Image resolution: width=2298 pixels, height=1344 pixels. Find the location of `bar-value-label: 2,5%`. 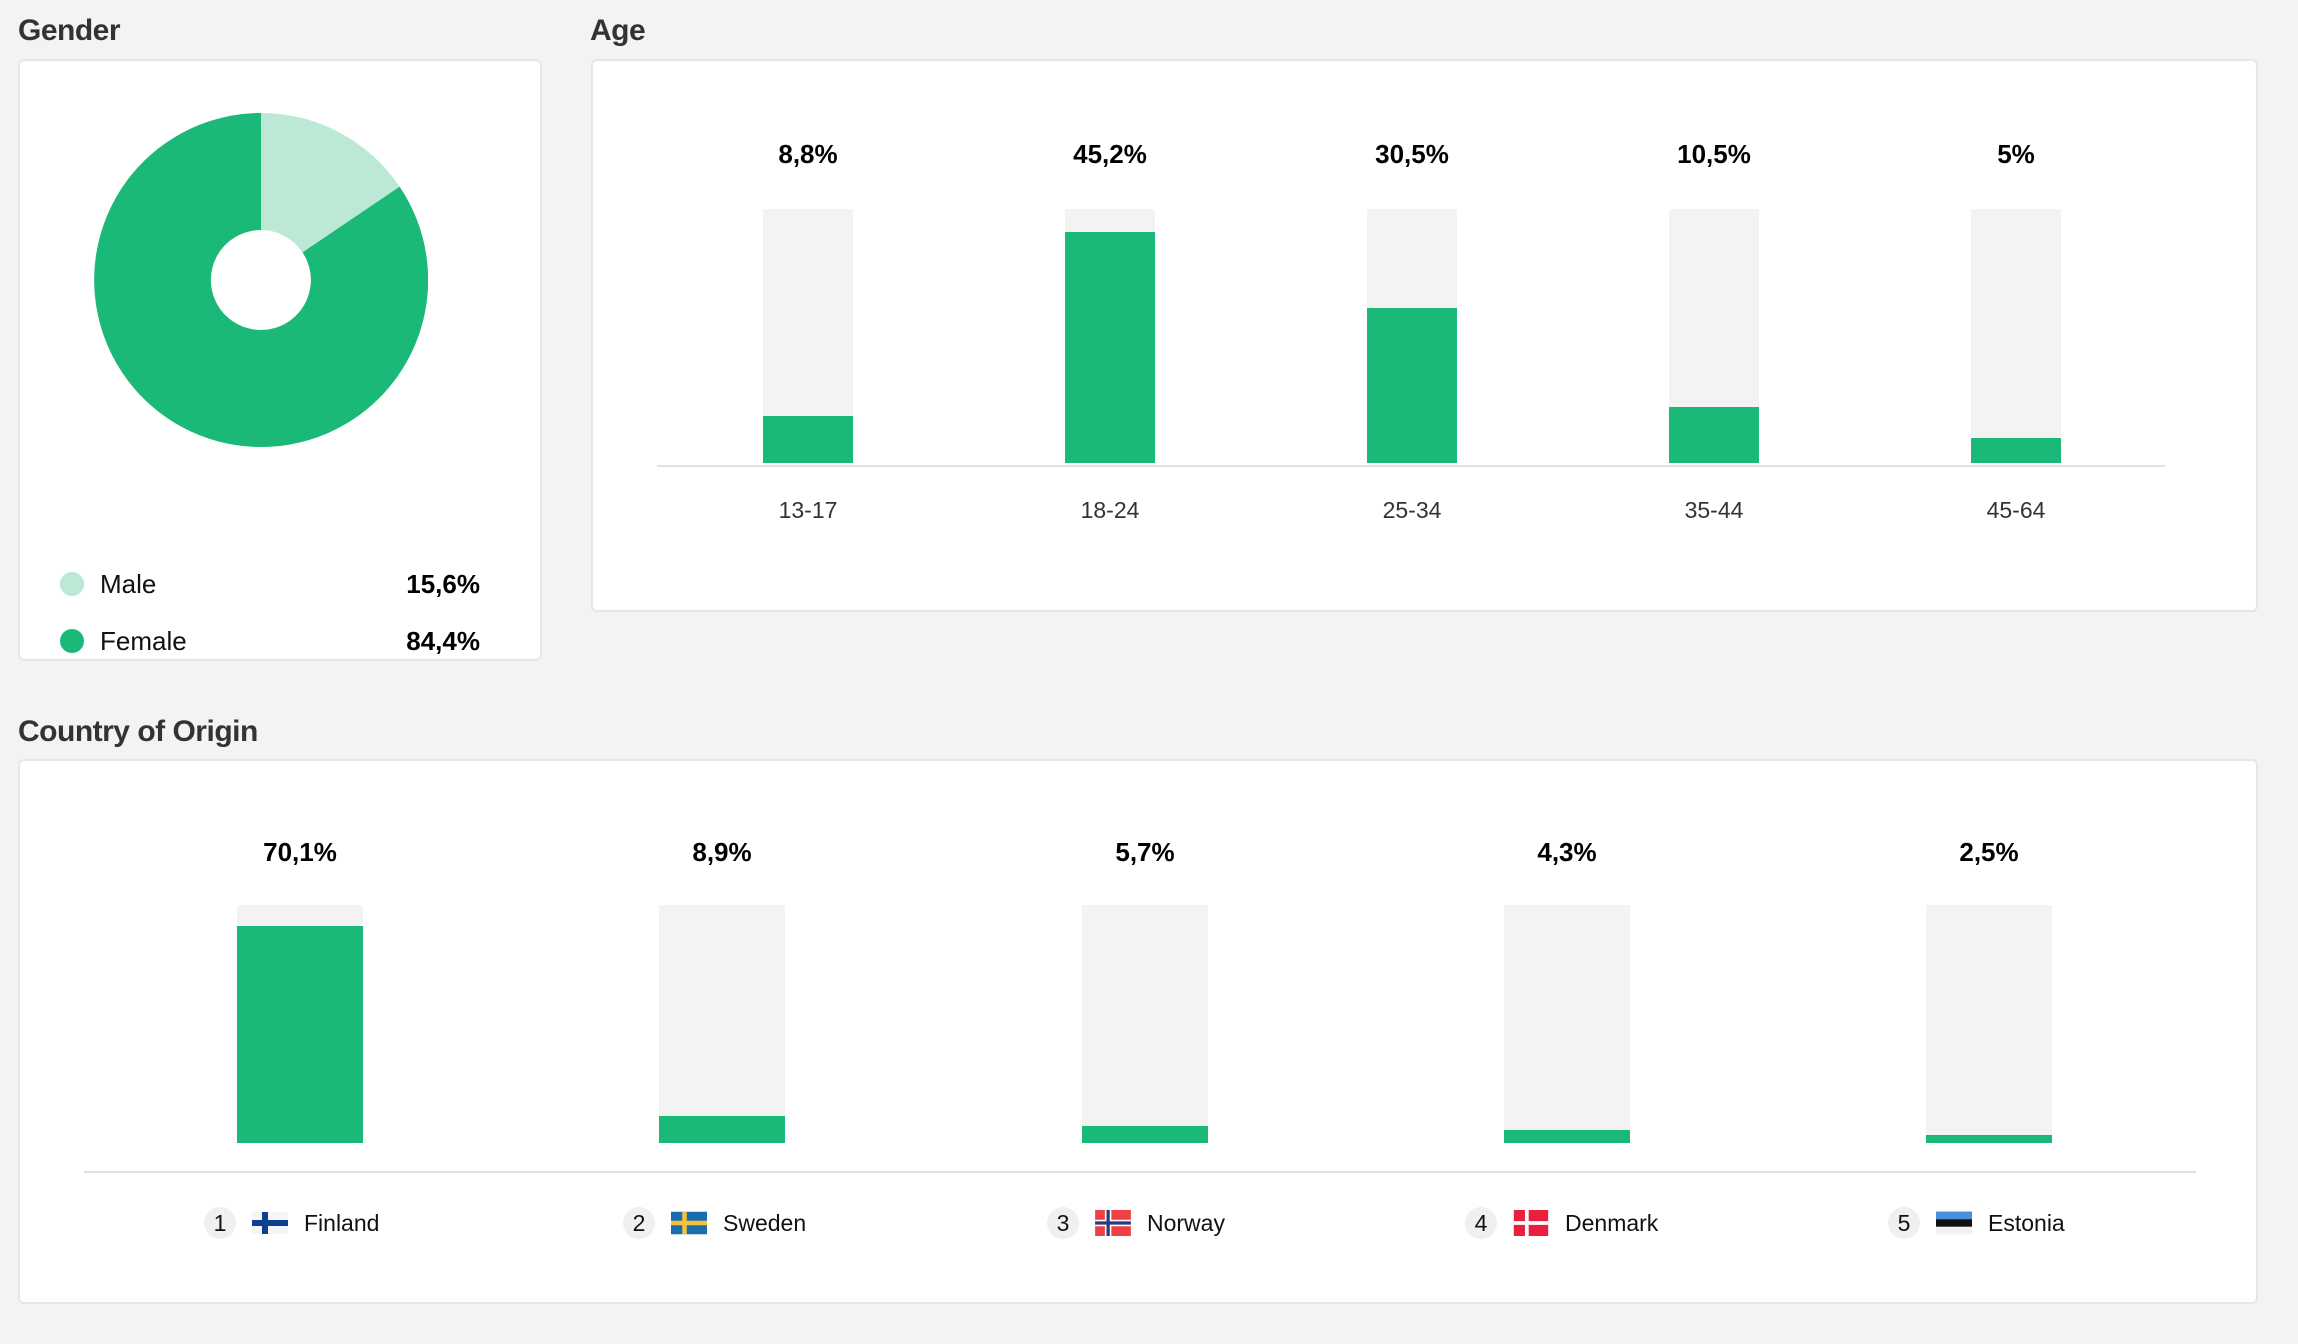

bar-value-label: 2,5% is located at coordinates (1989, 852).